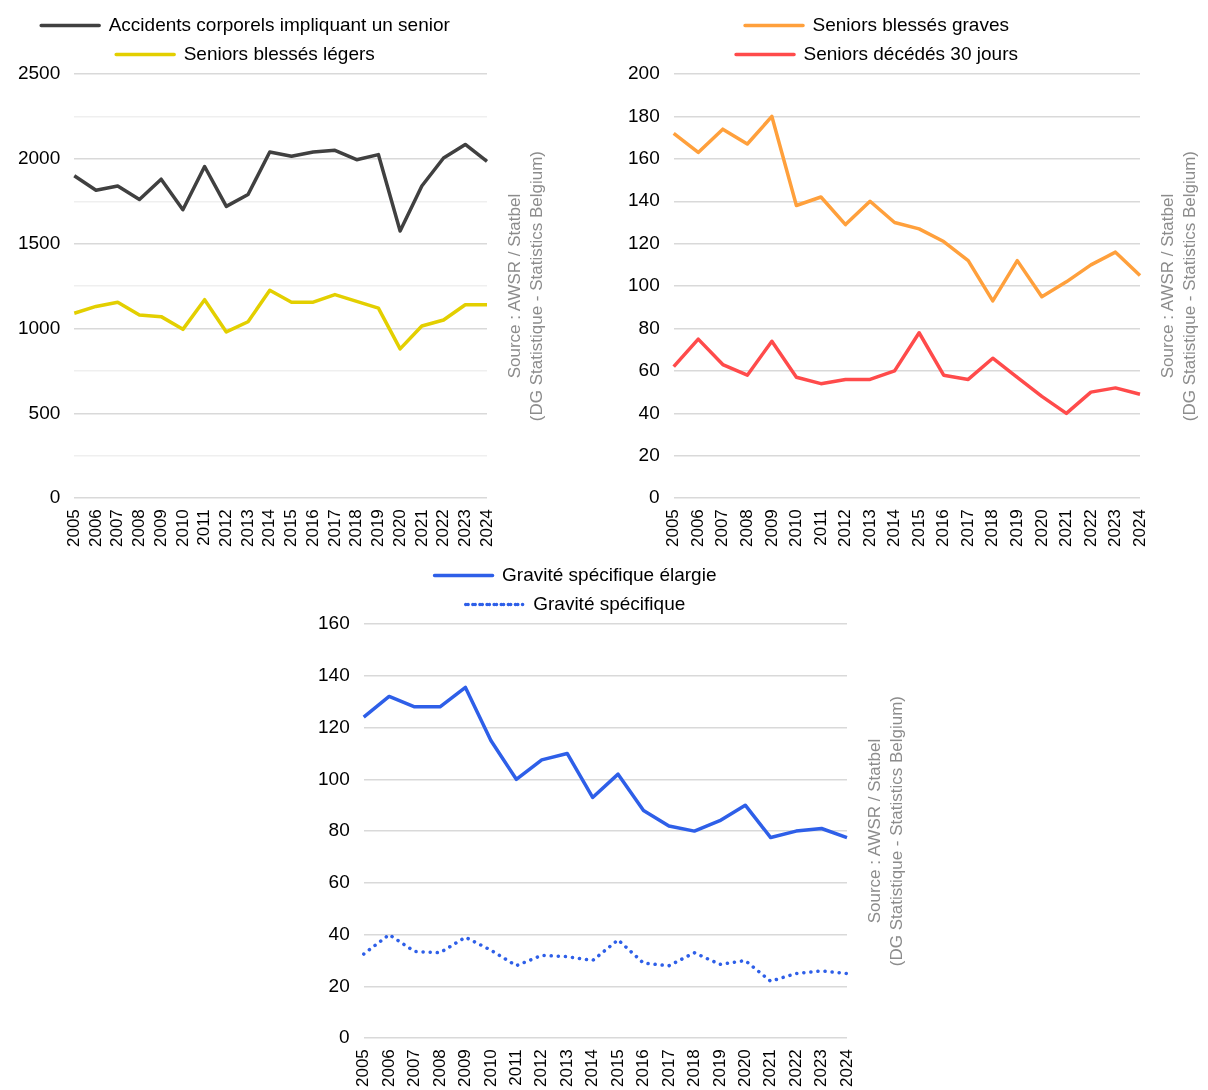 The width and height of the screenshot is (1208, 1090). I want to click on legend-label: Seniors décédés 30 jours, so click(910, 53).